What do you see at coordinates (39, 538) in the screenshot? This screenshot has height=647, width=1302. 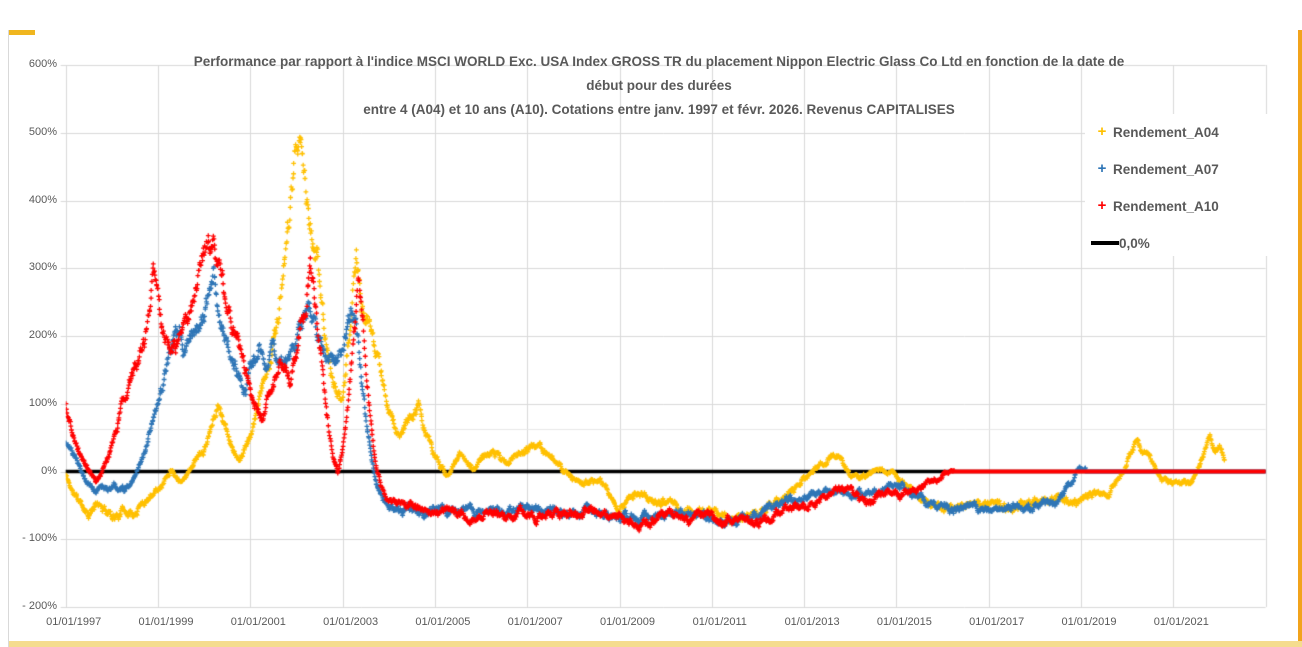 I see `y-axis-label: - 100%` at bounding box center [39, 538].